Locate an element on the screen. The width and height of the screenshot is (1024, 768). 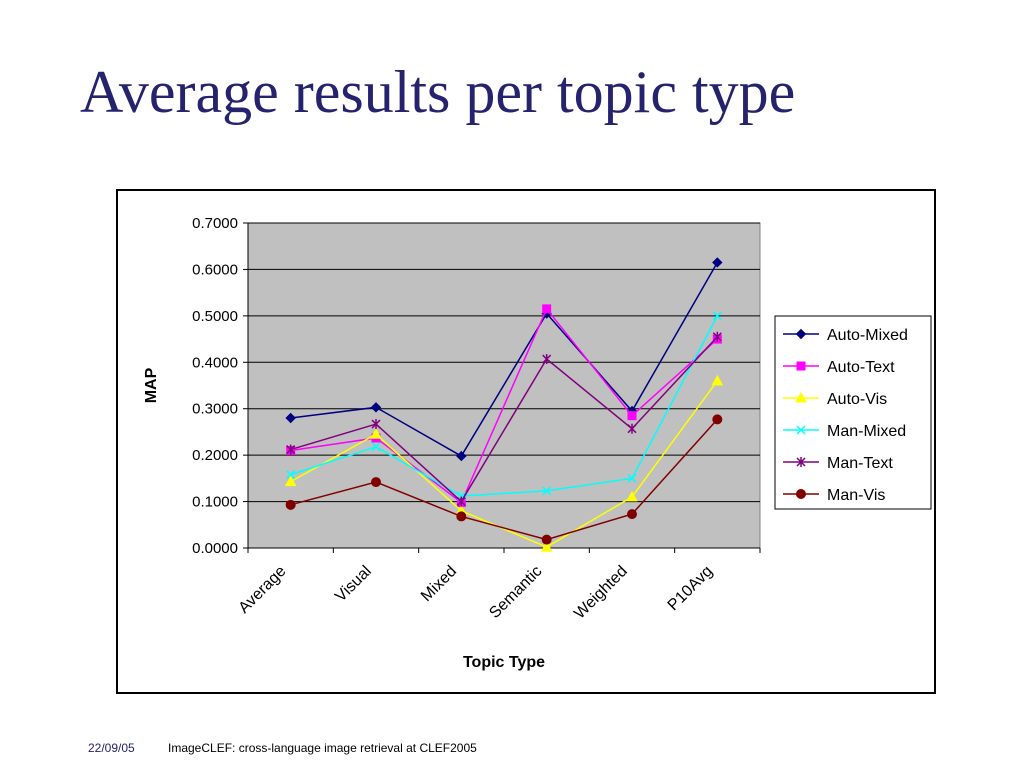
x-tick-label: Semantic is located at coordinates (515, 592).